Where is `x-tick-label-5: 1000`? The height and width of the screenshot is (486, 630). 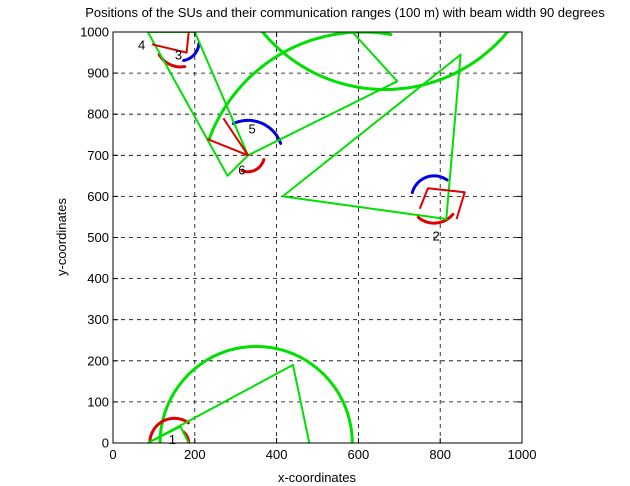
x-tick-label-5: 1000 is located at coordinates (522, 454).